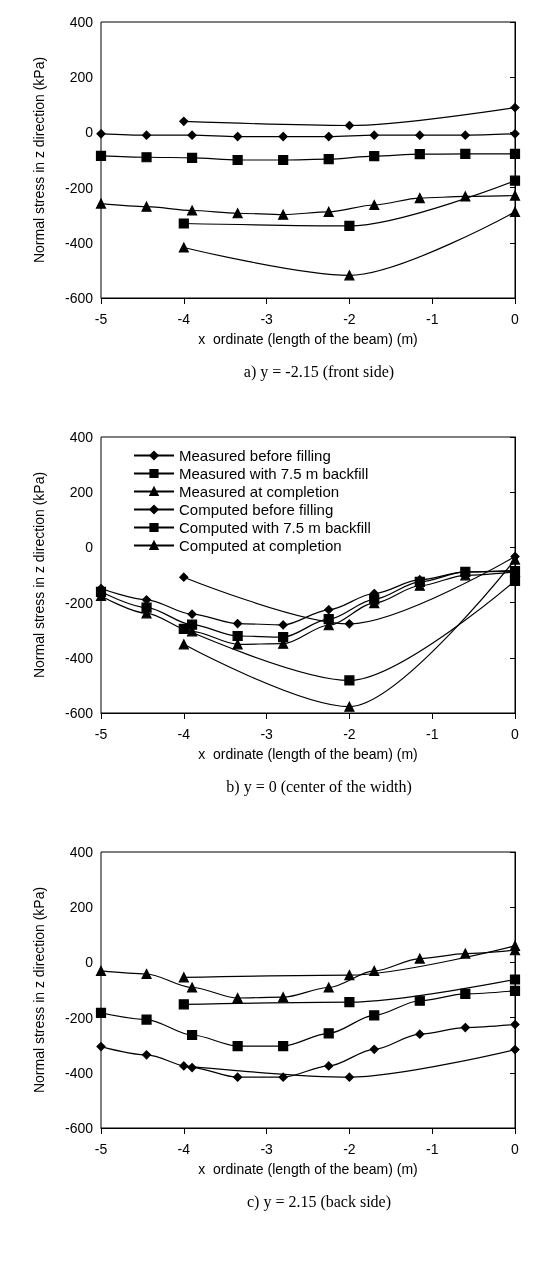 This screenshot has height=1261, width=537. What do you see at coordinates (319, 371) in the screenshot?
I see `text: a) y = -2.15 (front side)` at bounding box center [319, 371].